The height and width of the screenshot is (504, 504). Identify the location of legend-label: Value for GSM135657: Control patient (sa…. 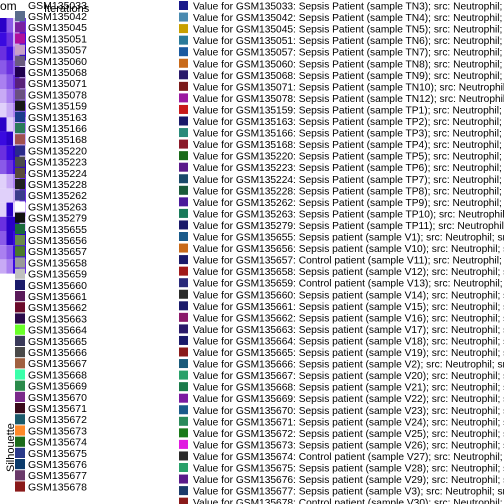
(348, 261).